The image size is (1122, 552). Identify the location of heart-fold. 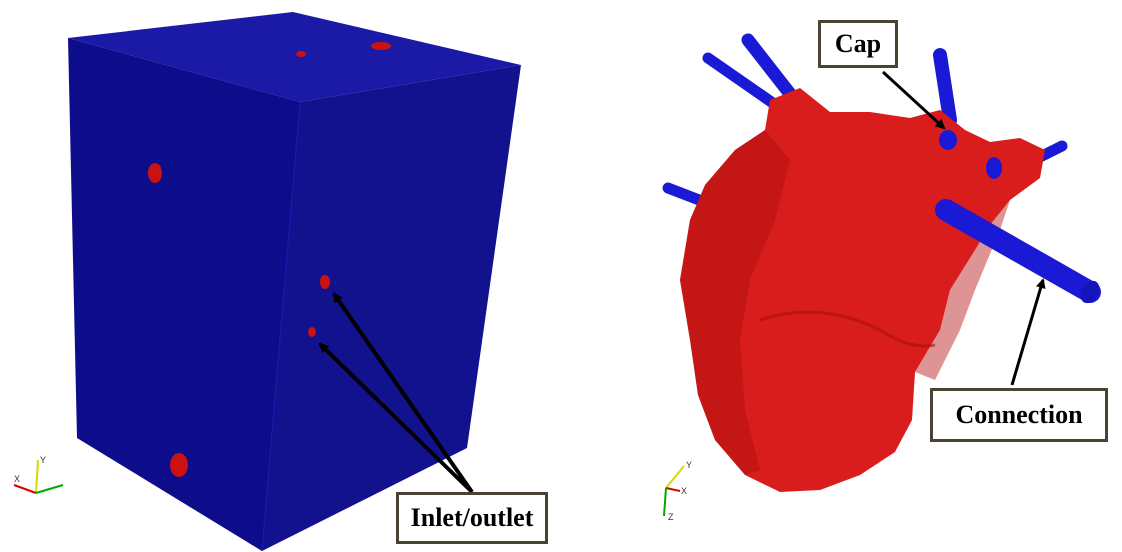
(847, 329).